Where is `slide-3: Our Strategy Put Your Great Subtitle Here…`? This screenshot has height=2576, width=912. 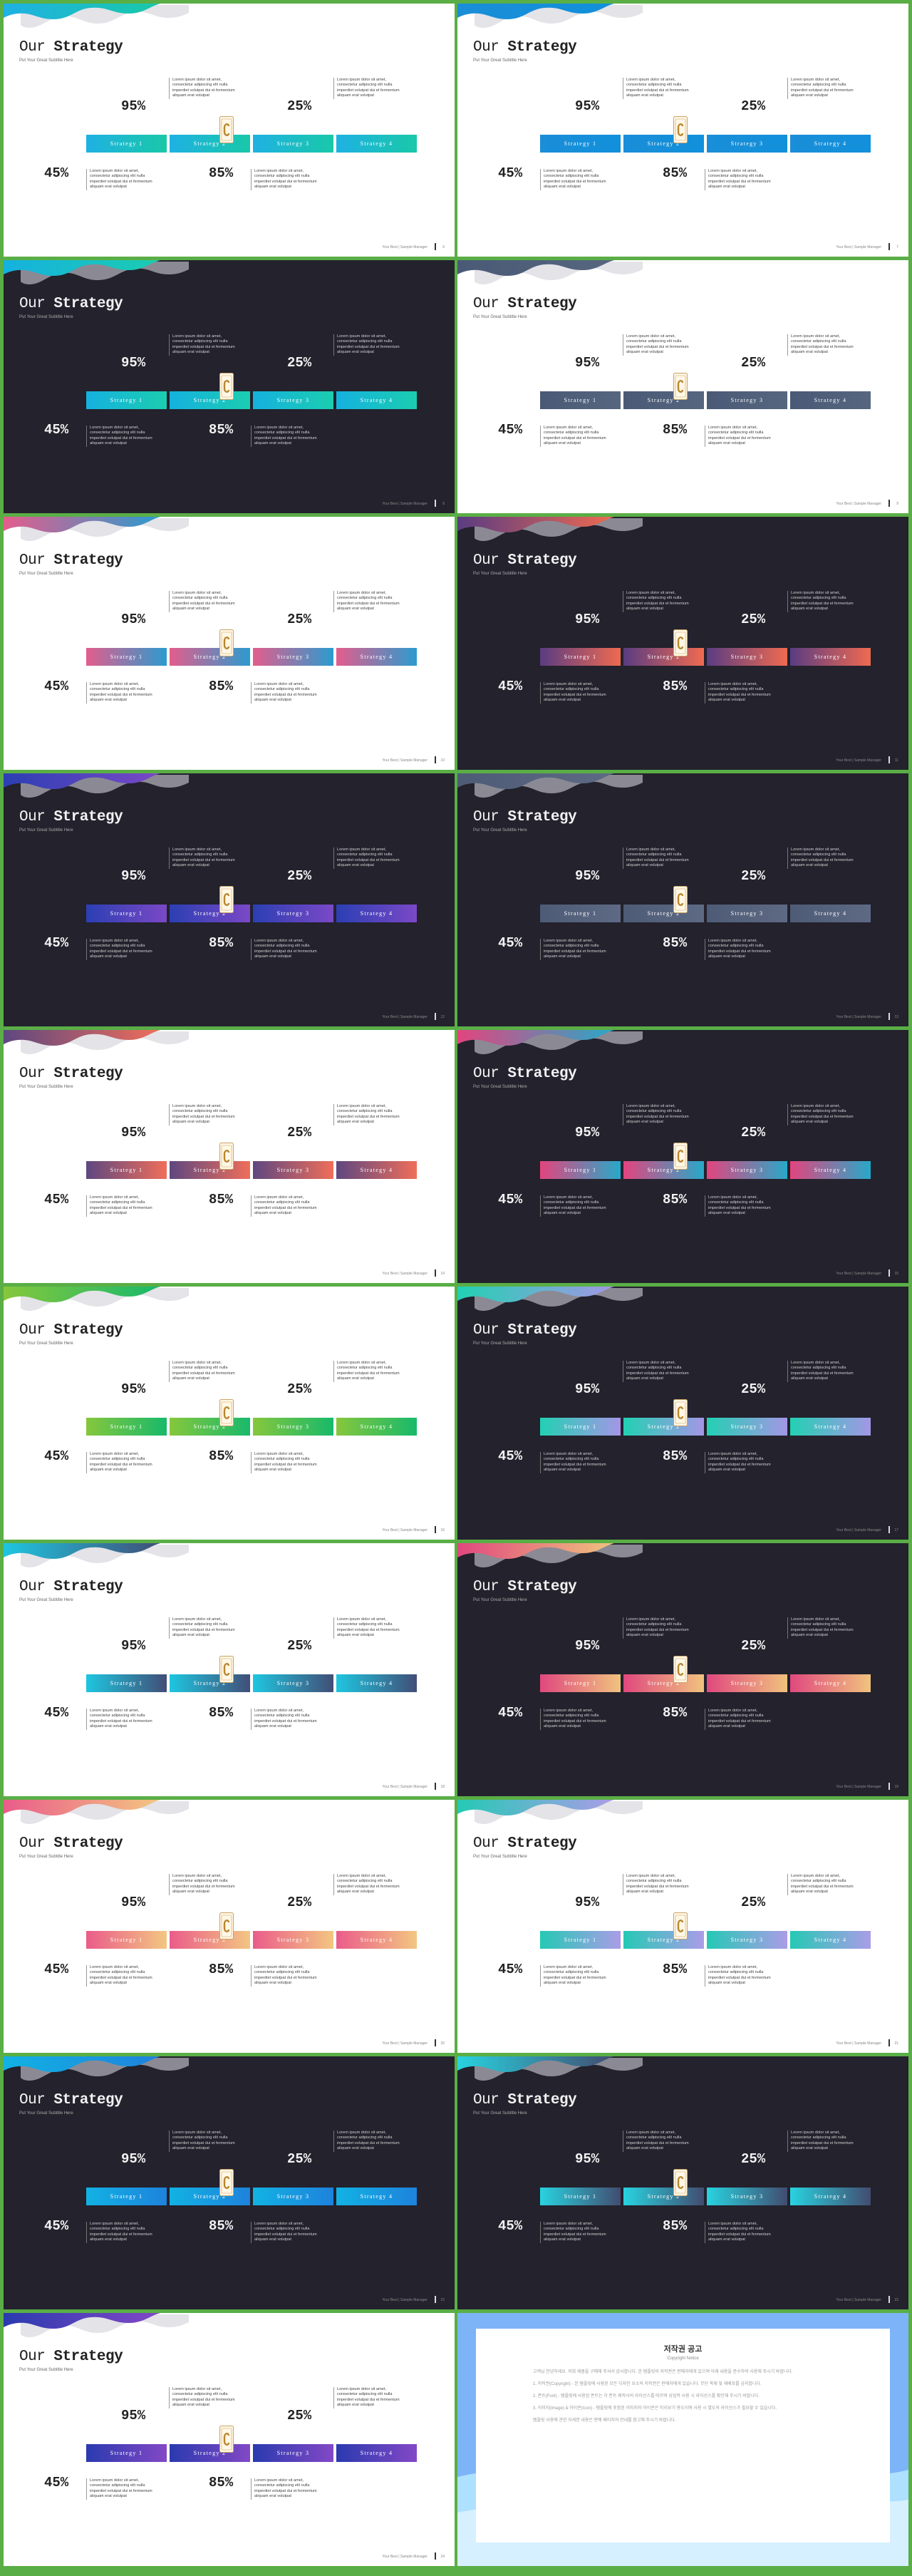 slide-3: Our Strategy Put Your Great Subtitle Here… is located at coordinates (229, 386).